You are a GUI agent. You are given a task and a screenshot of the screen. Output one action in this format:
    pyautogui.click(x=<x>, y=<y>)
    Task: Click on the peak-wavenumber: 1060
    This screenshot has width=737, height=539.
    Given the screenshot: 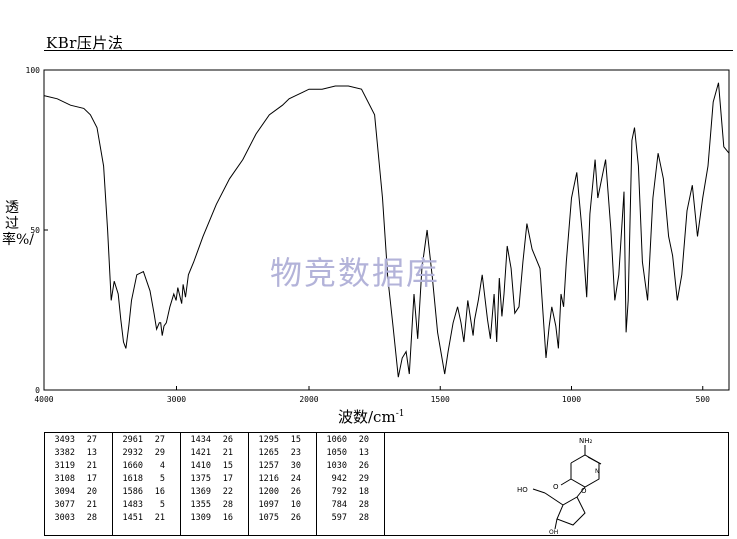 What is the action you would take?
    pyautogui.click(x=336, y=440)
    